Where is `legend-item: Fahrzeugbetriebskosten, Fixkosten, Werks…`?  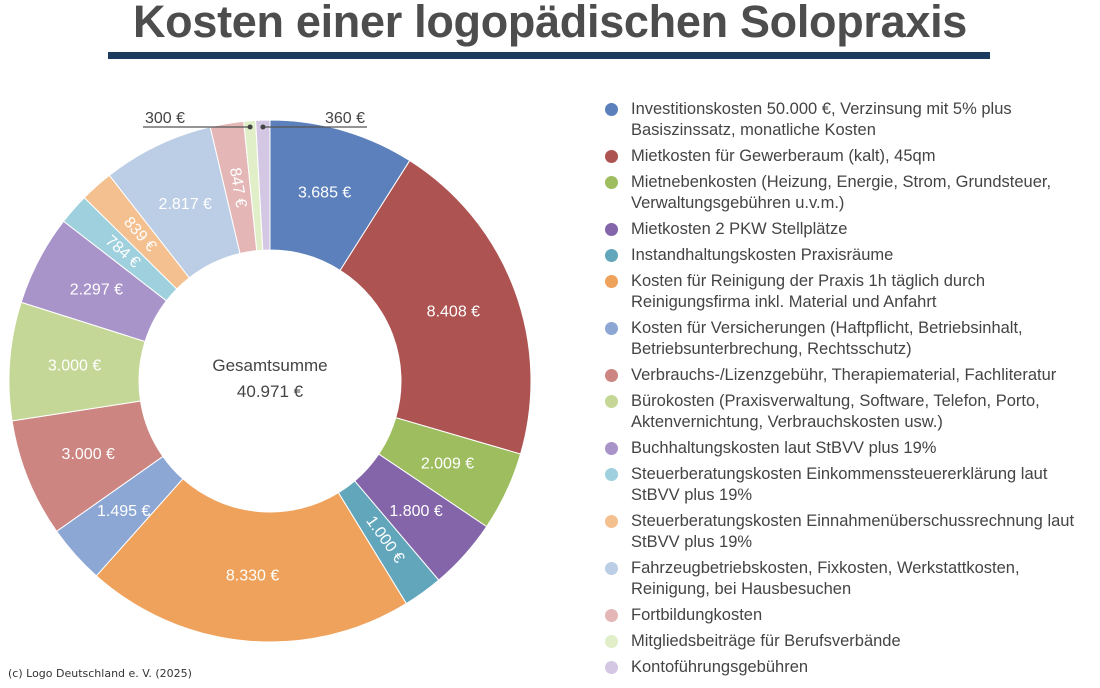
legend-item: Fahrzeugbetriebskosten, Fixkosten, Werks… is located at coordinates (852, 579).